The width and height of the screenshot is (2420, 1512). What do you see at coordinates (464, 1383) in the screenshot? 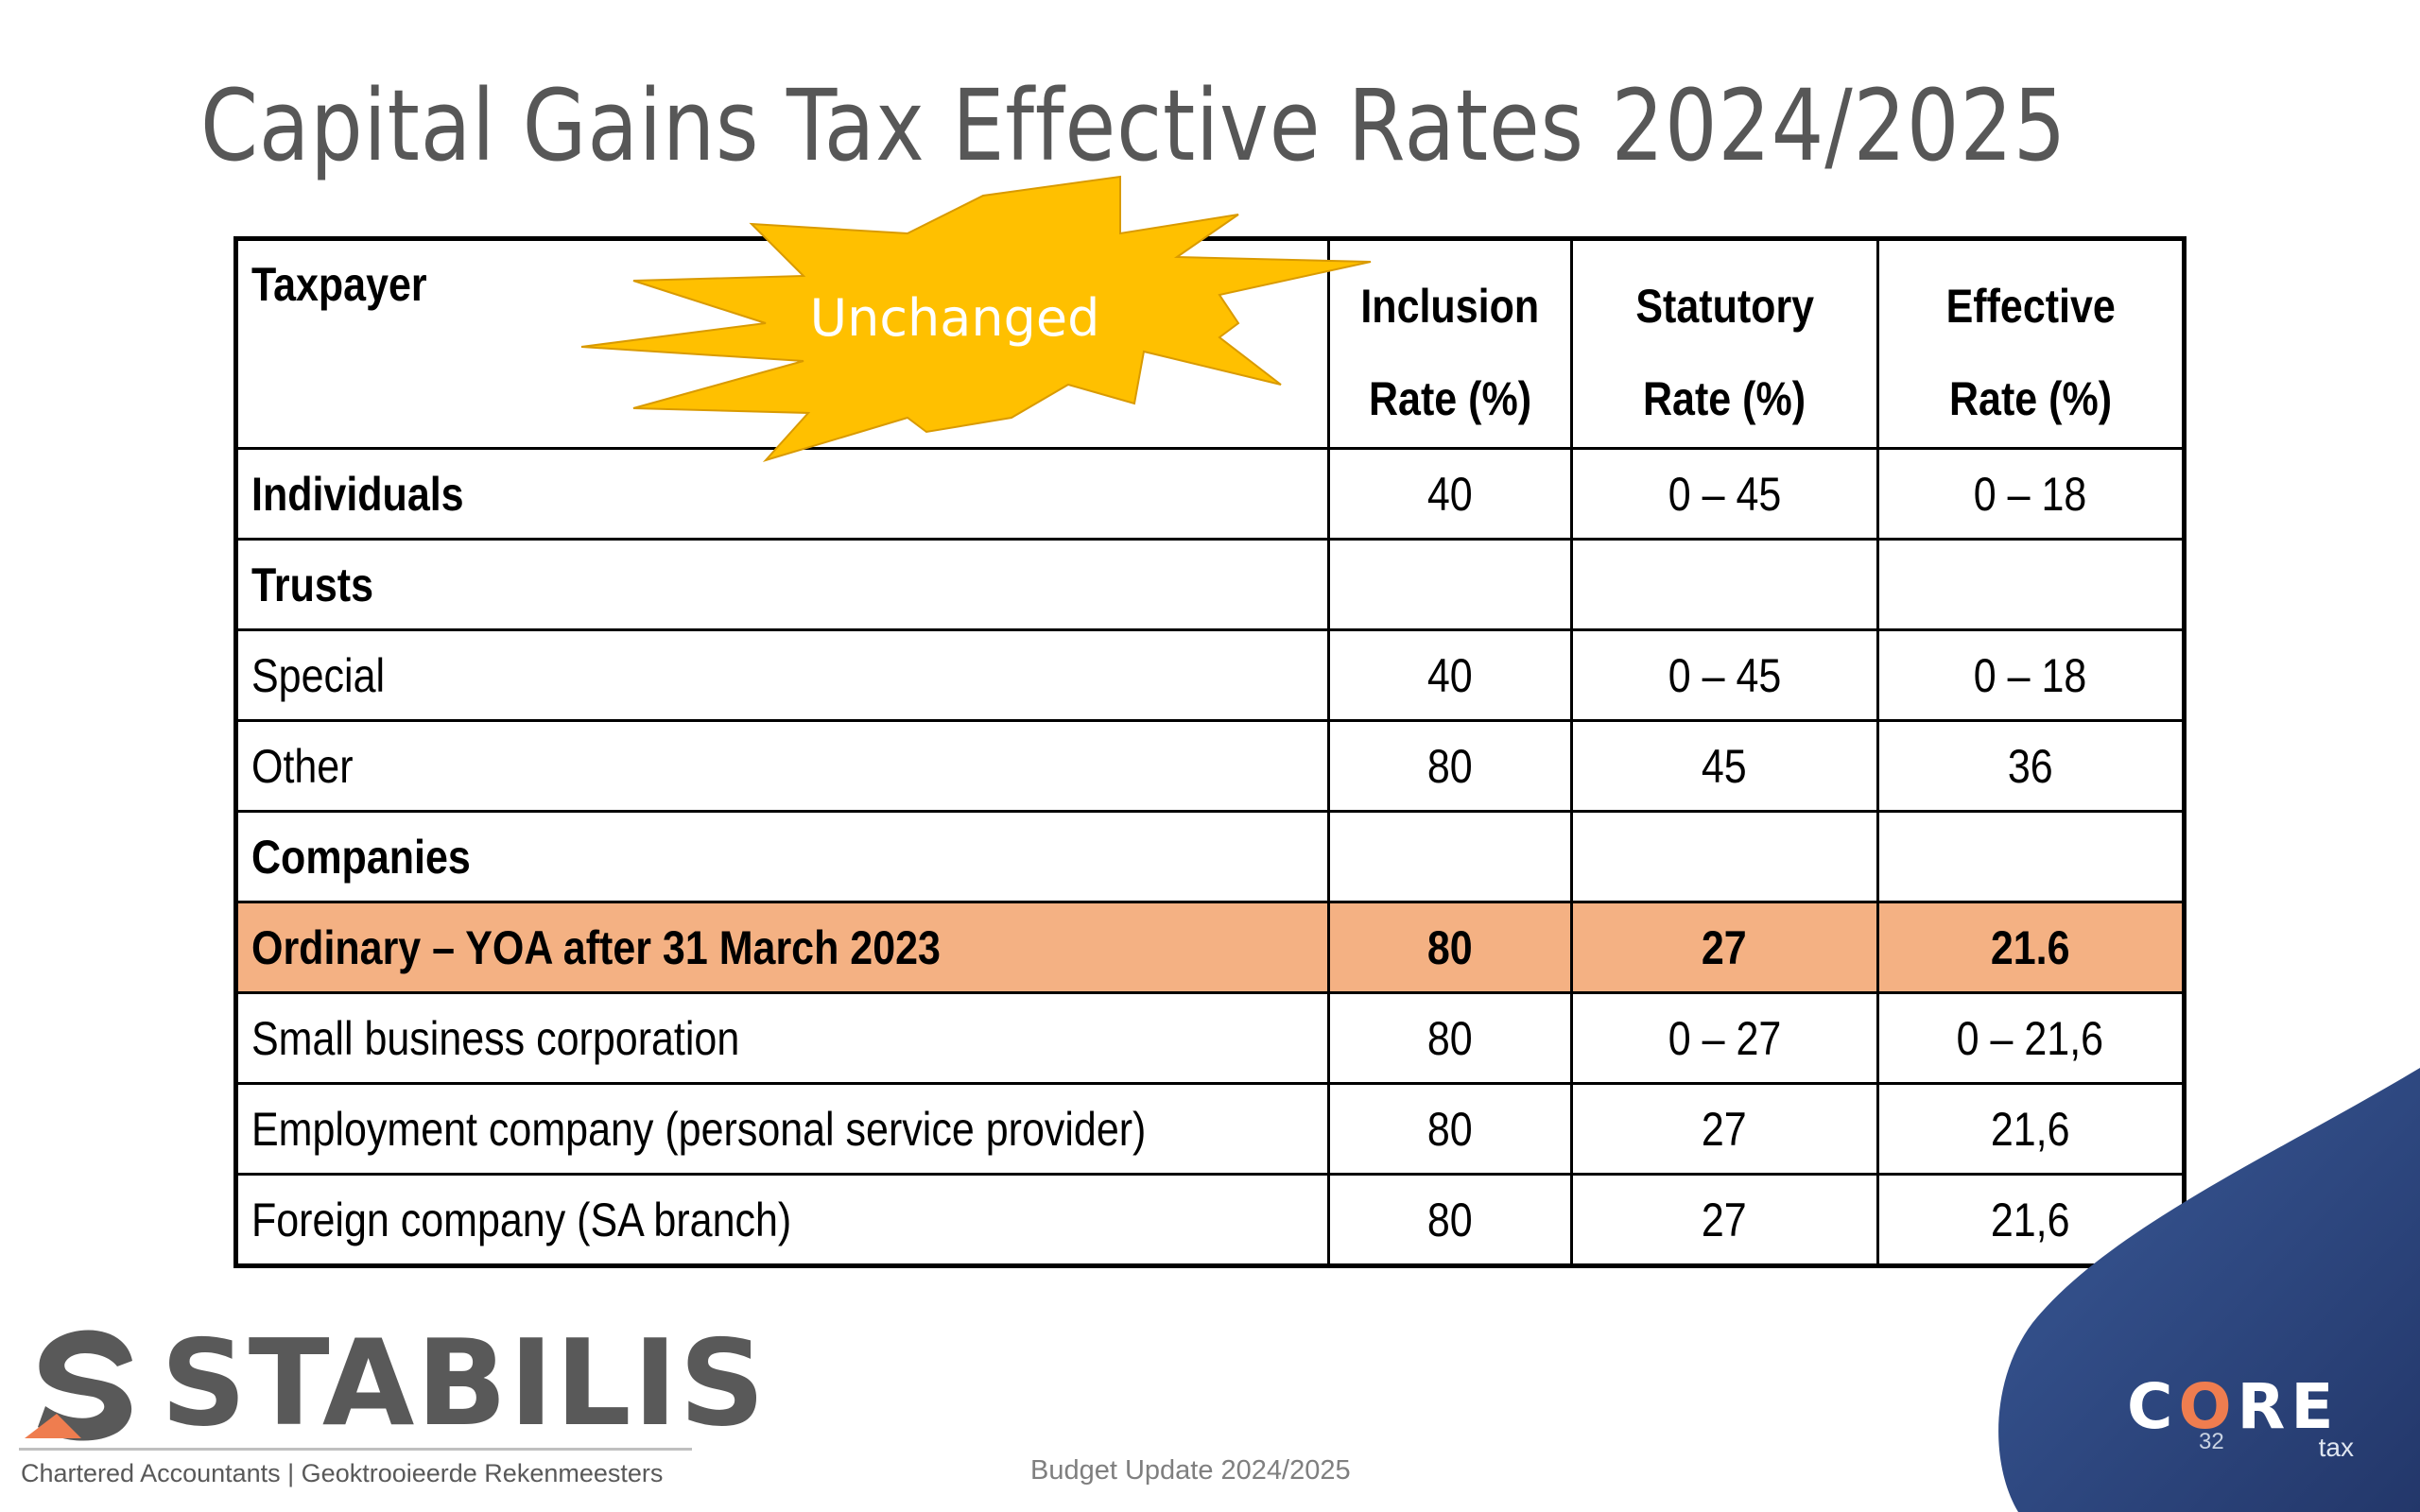
I see `stabilis-wordmark: STABILIS` at bounding box center [464, 1383].